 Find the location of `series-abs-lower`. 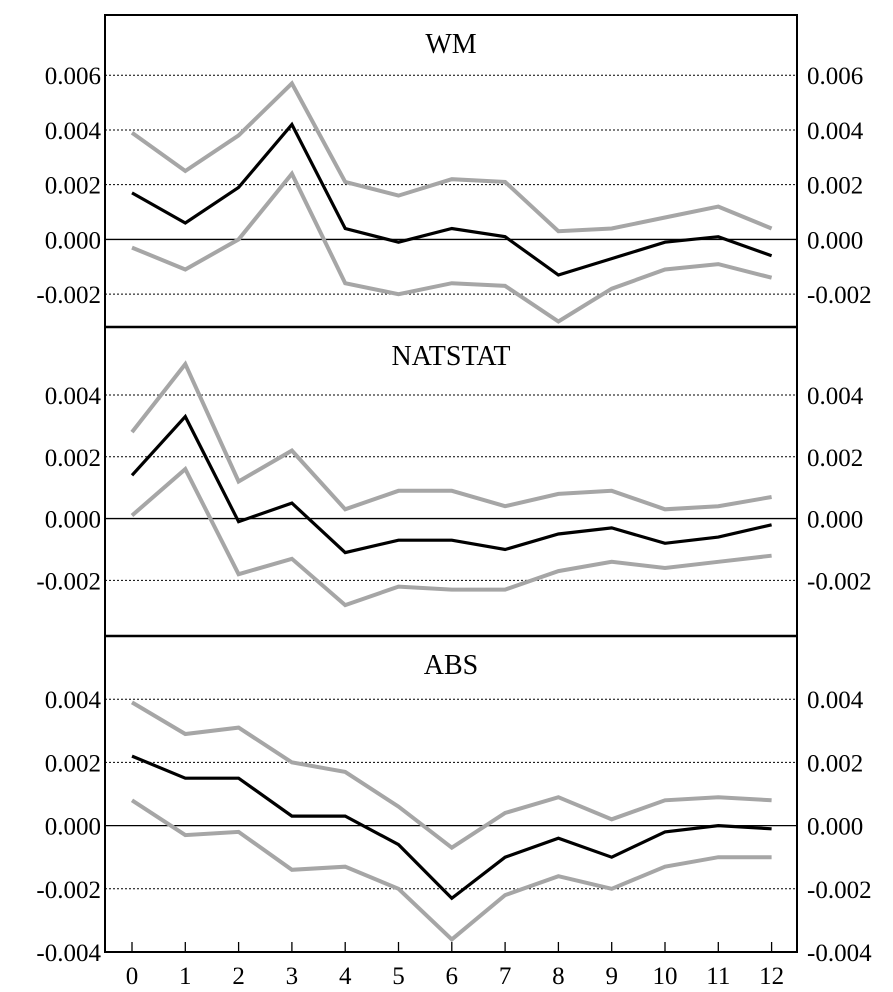

series-abs-lower is located at coordinates (451, 870).